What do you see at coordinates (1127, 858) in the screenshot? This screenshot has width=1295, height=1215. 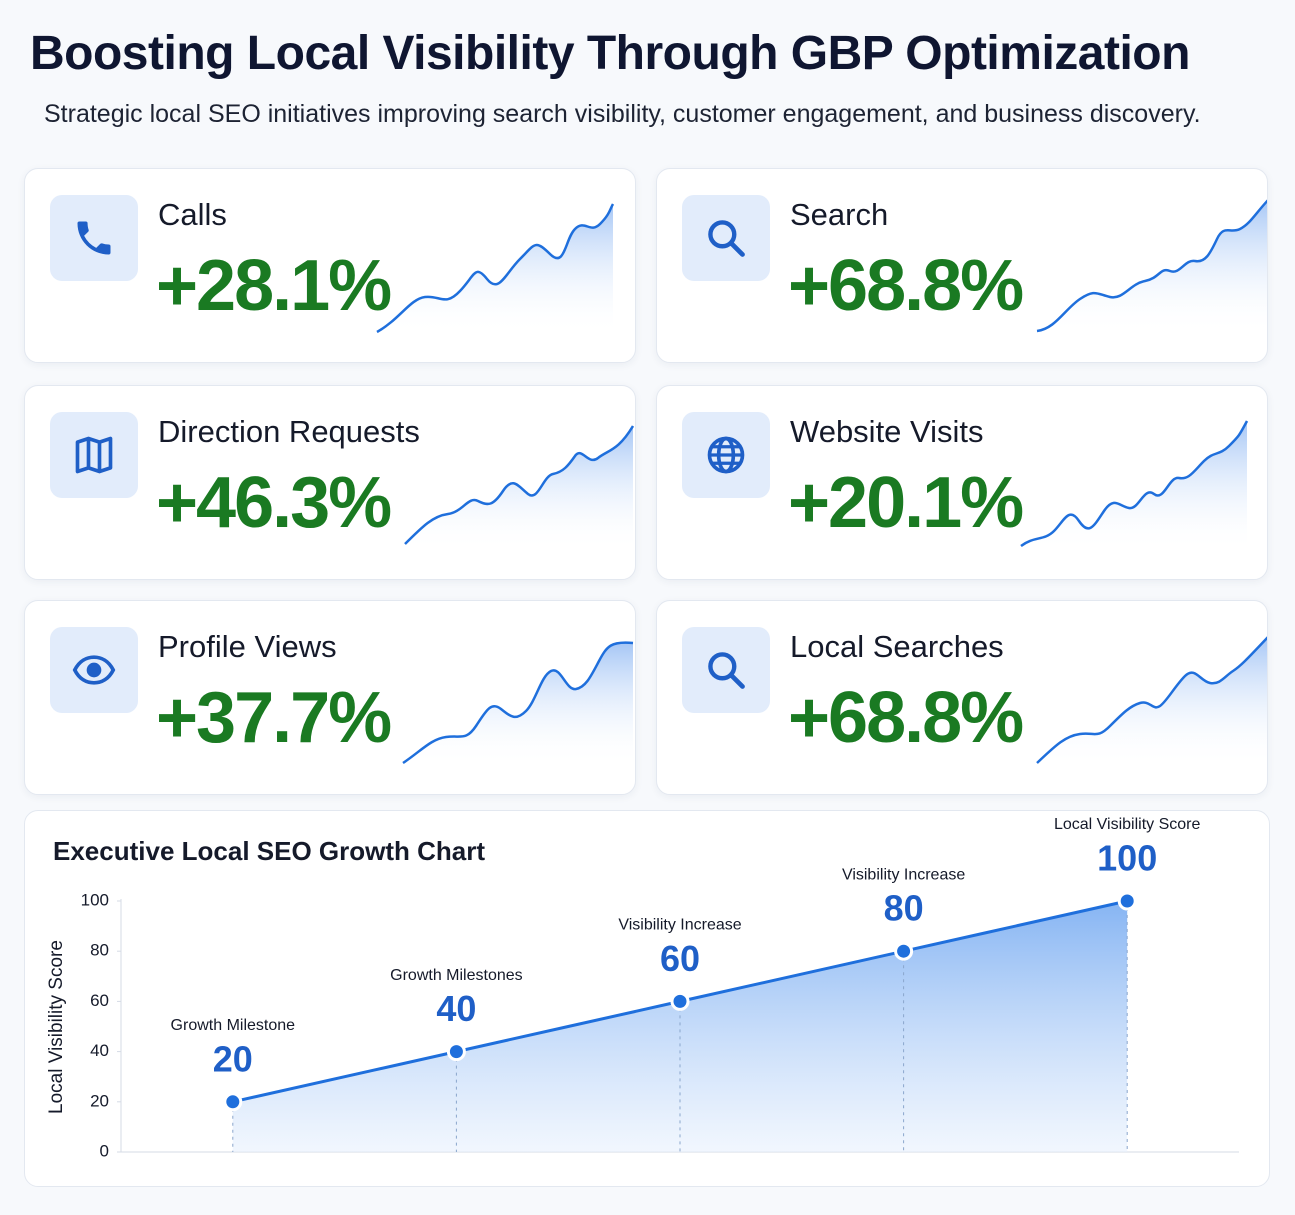 I see `data-label: 100` at bounding box center [1127, 858].